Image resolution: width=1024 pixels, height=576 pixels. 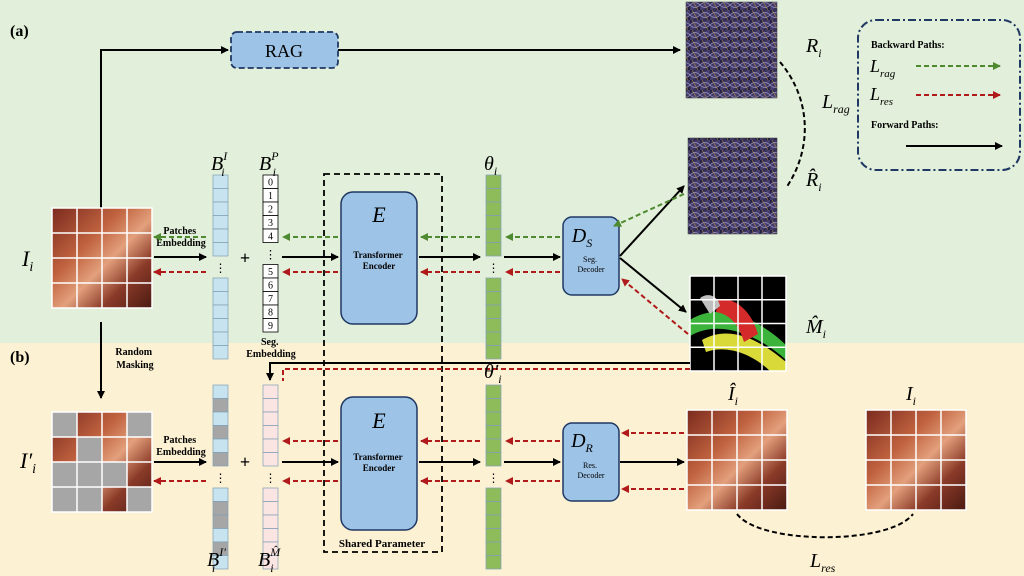 What do you see at coordinates (164, 127) in the screenshot?
I see `rag-input-line` at bounding box center [164, 127].